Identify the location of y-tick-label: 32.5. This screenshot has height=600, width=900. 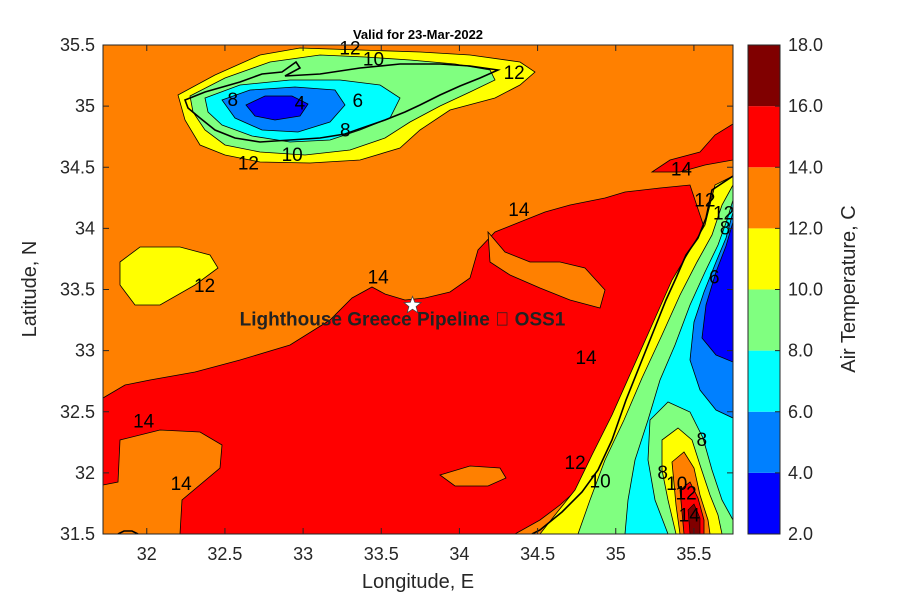
(77, 412).